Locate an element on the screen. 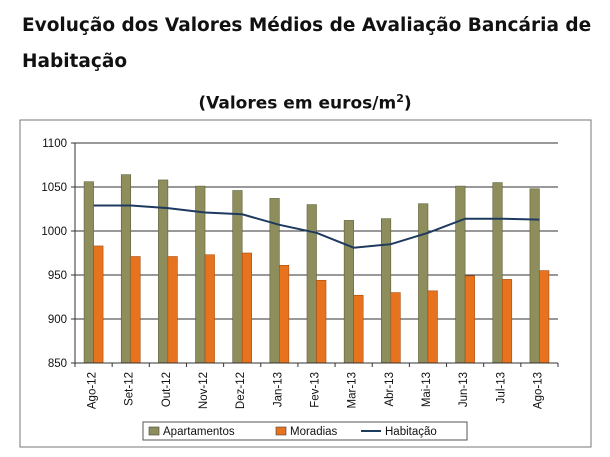  legend-box is located at coordinates (305, 431).